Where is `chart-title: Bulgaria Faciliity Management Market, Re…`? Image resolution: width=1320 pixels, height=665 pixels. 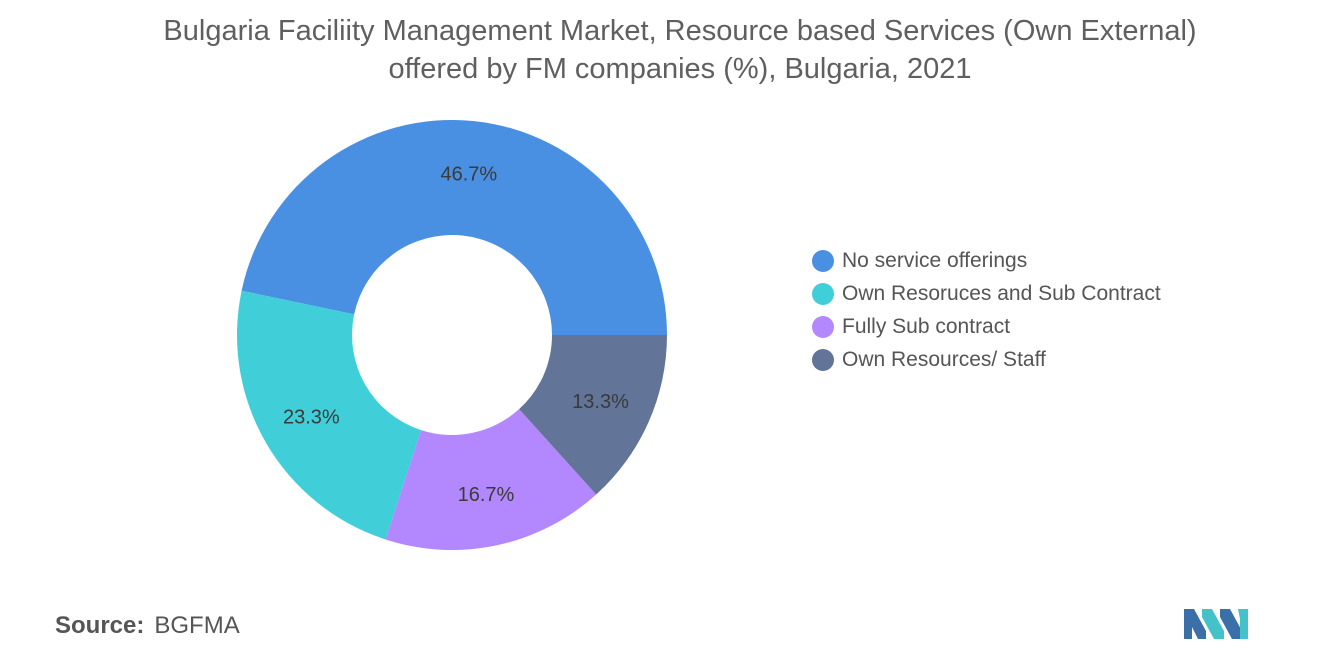 chart-title: Bulgaria Faciliity Management Market, Re… is located at coordinates (680, 50).